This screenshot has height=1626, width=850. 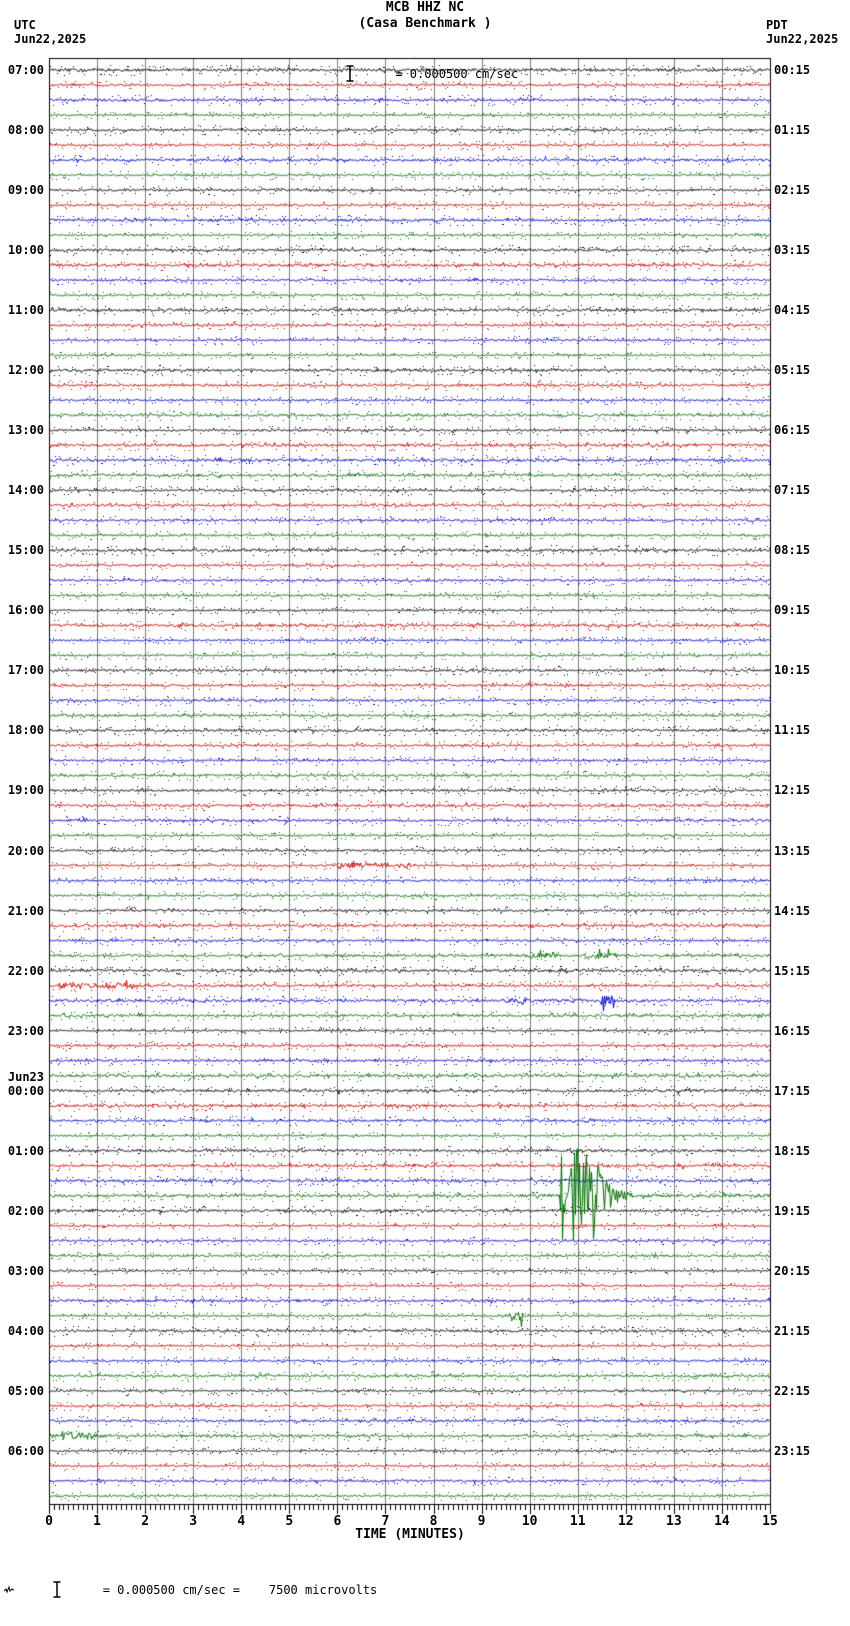 I want to click on x-tick-label: 10, so click(x=529, y=1521).